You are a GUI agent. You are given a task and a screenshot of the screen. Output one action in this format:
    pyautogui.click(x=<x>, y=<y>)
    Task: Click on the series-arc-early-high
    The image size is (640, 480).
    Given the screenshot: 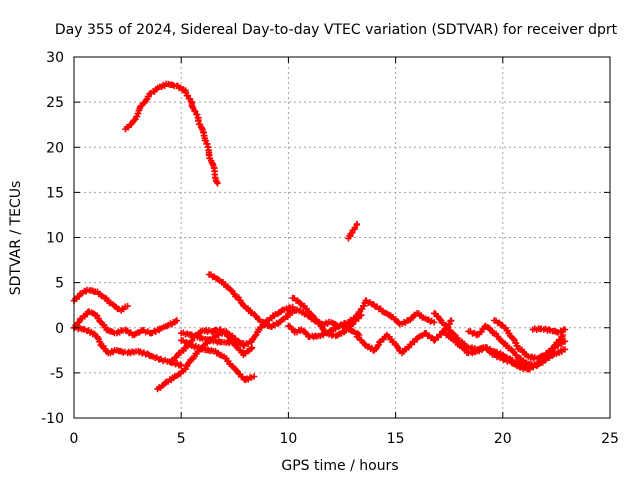 What is the action you would take?
    pyautogui.click(x=171, y=133)
    